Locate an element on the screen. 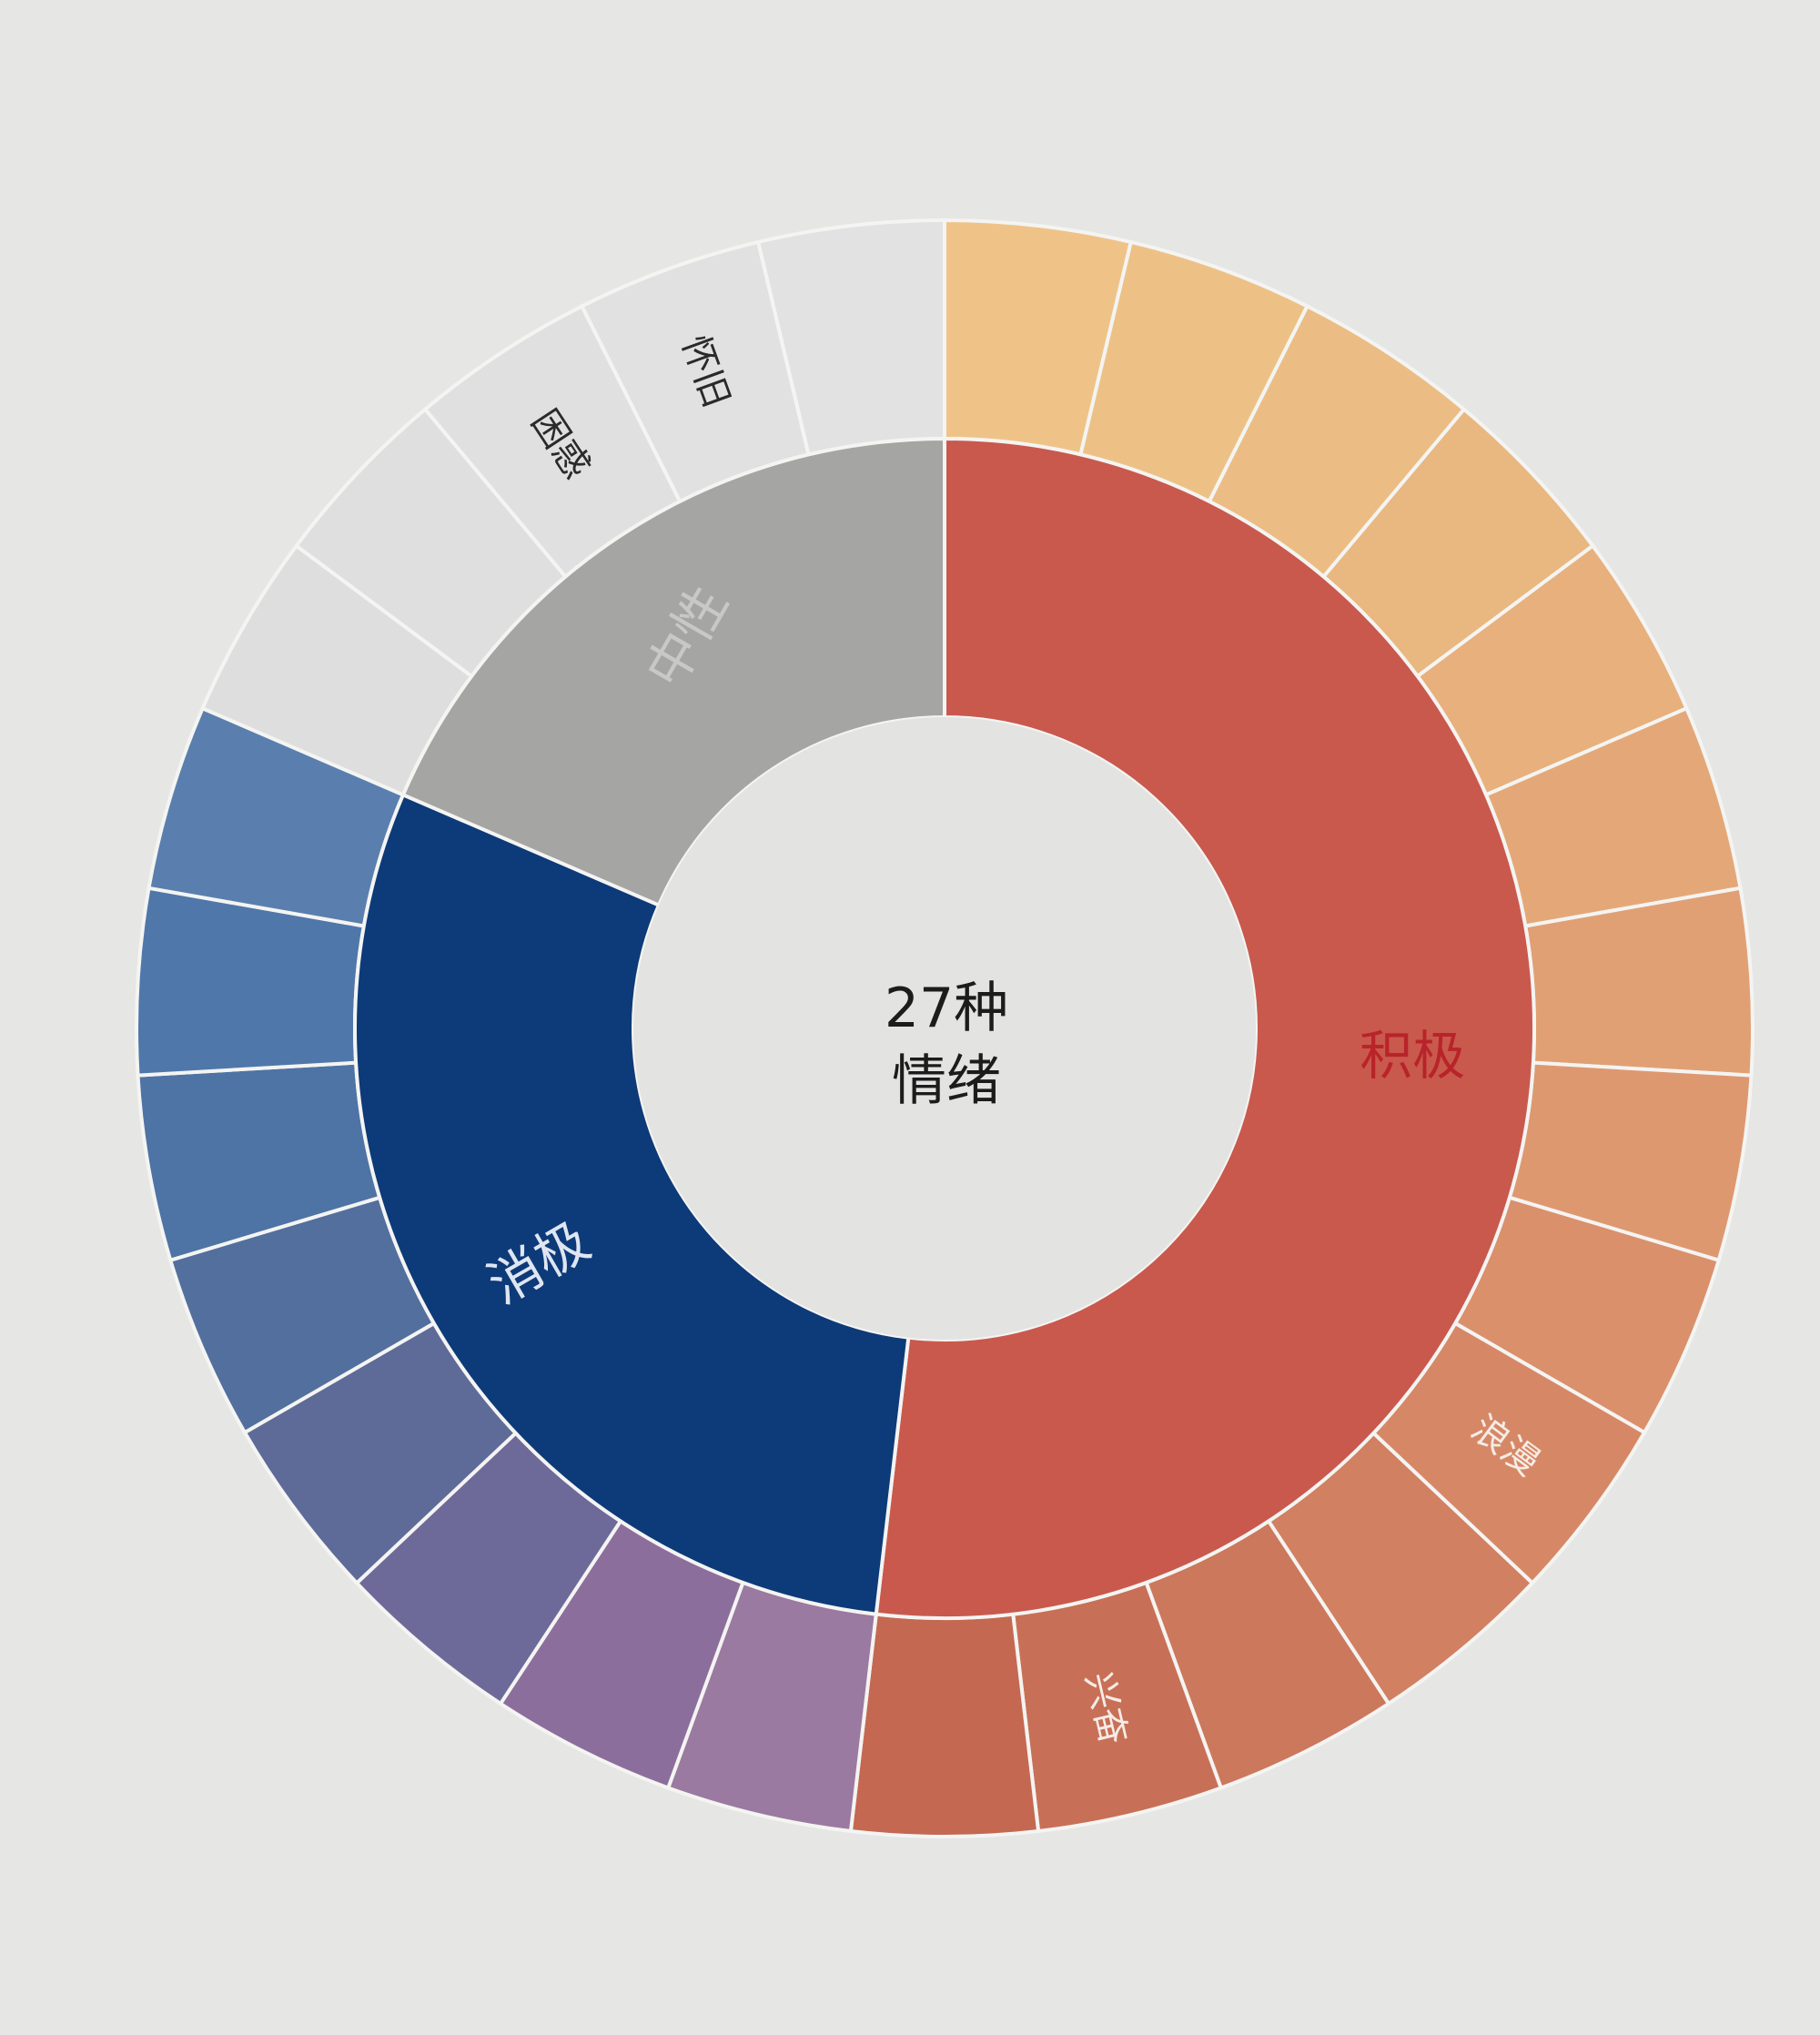  center-hole is located at coordinates (945, 1028).